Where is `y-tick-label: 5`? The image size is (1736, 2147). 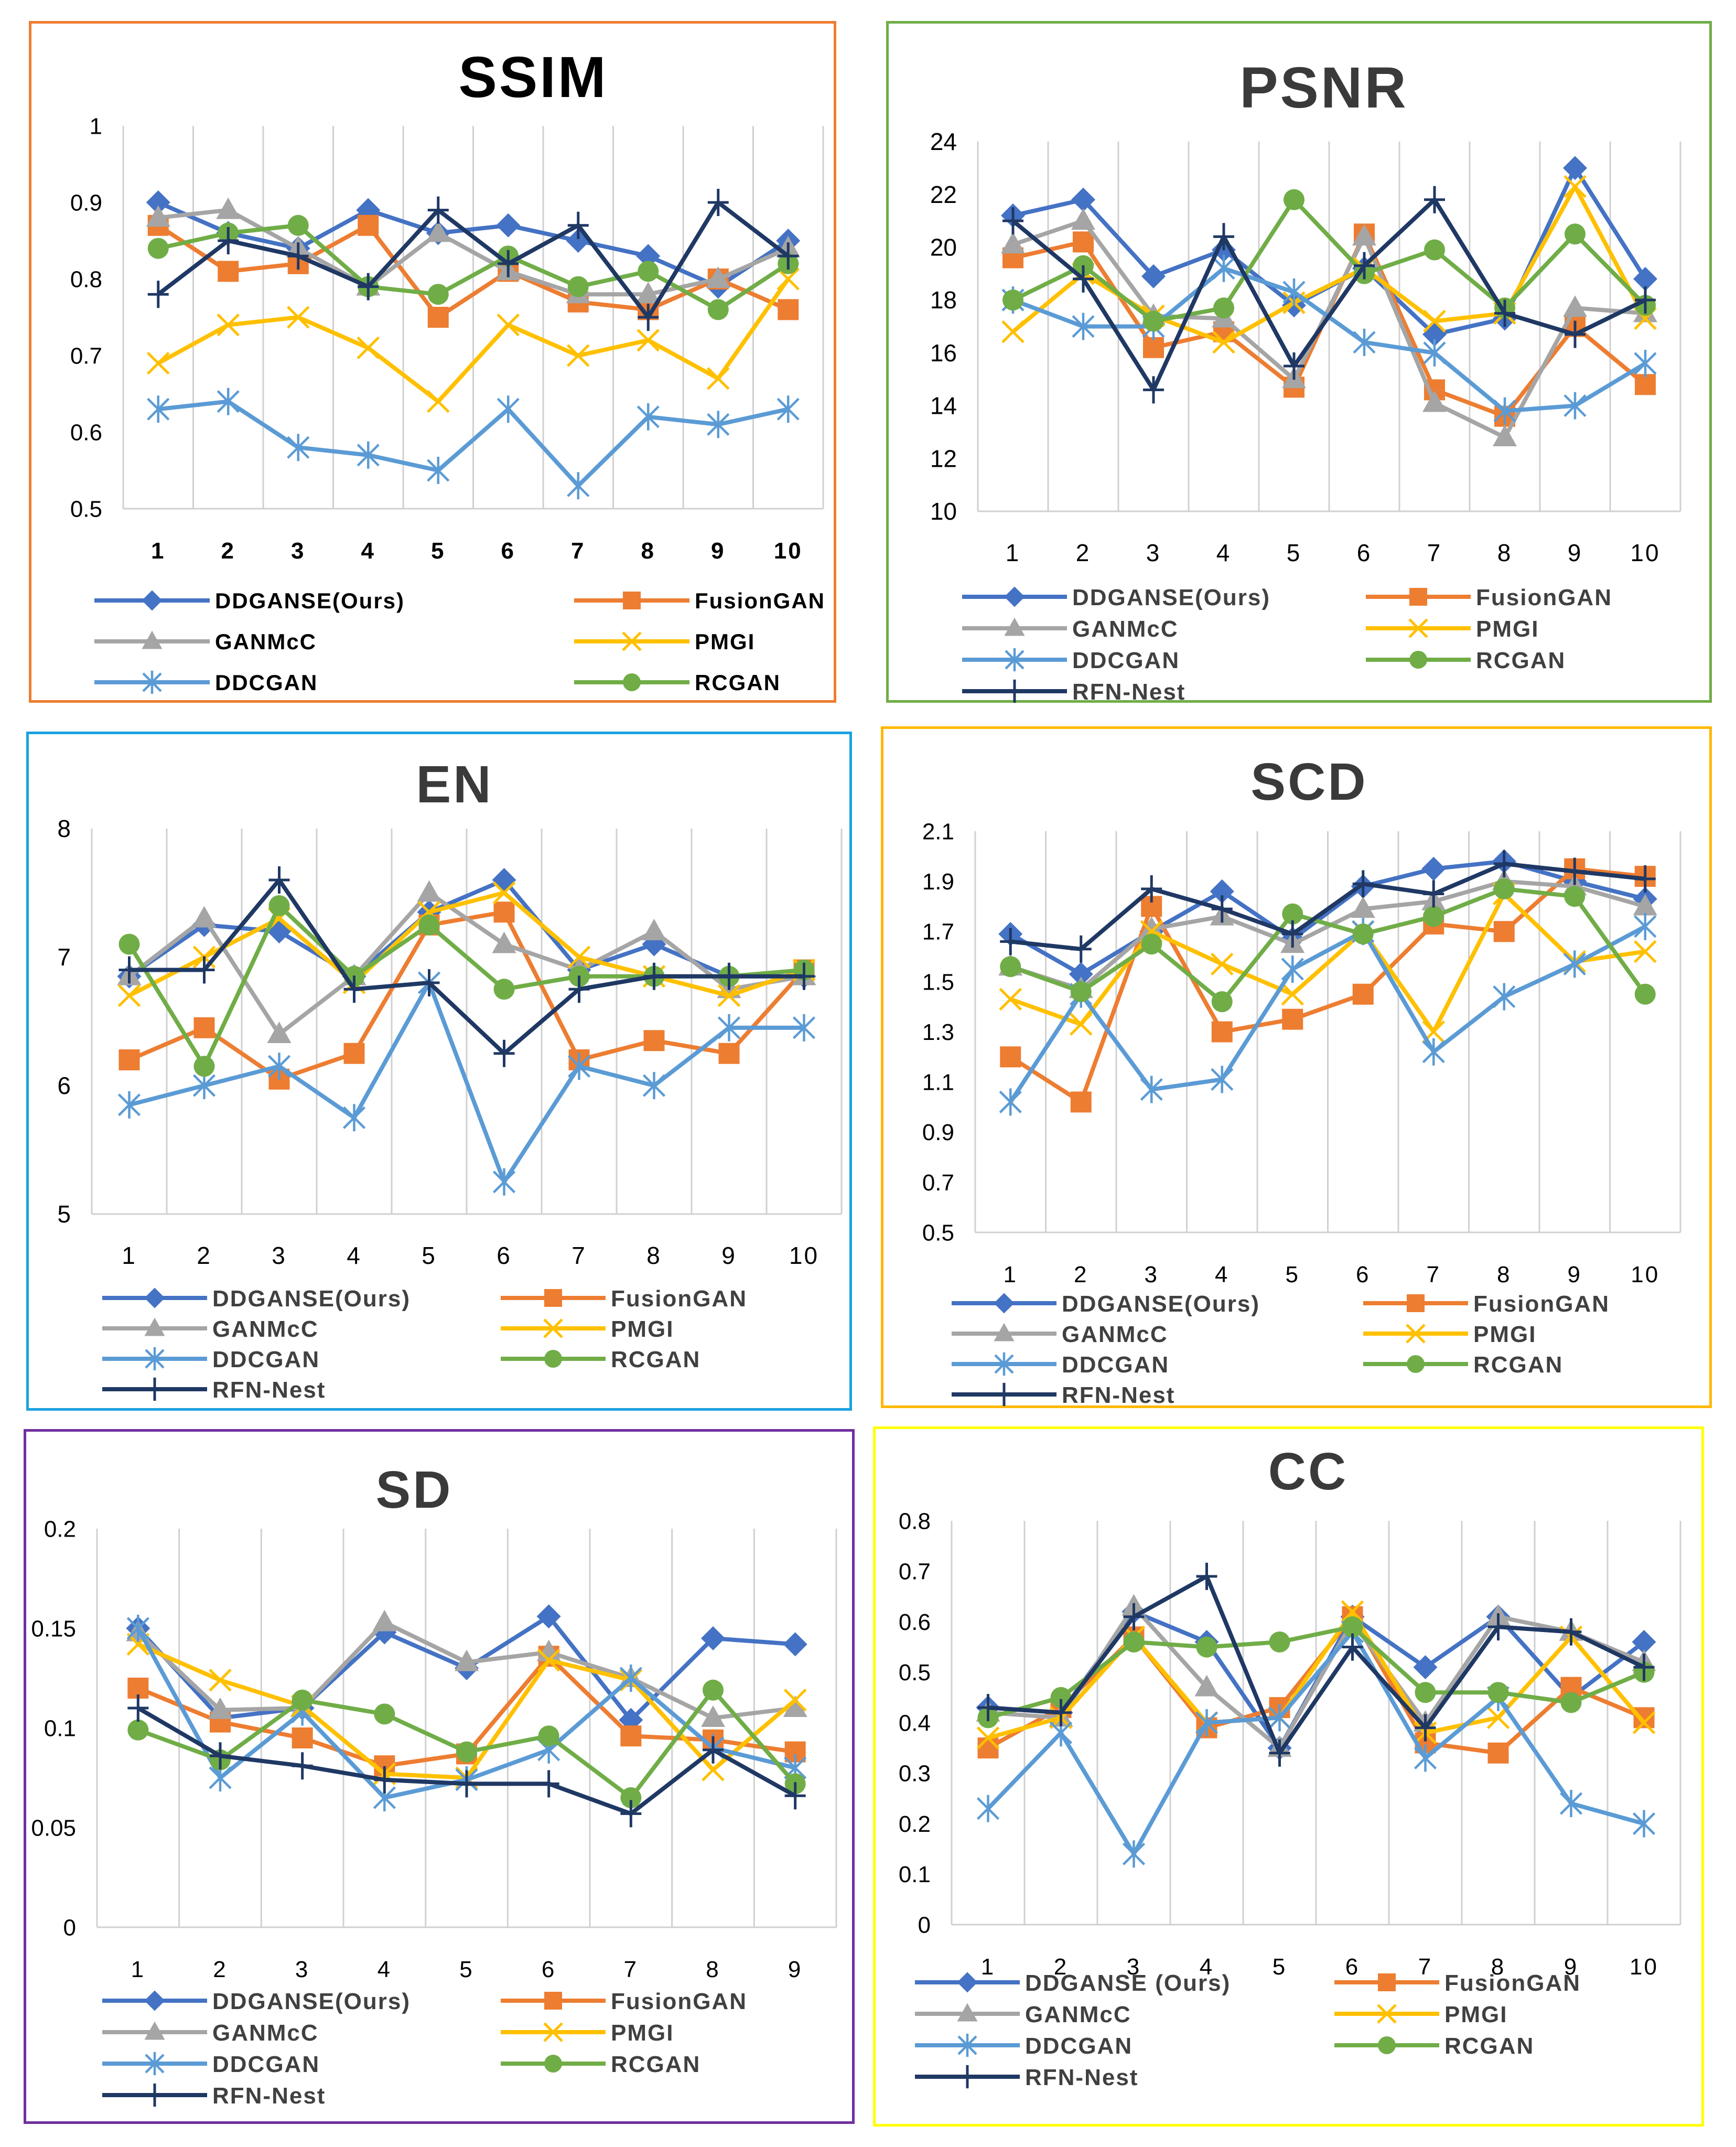
y-tick-label: 5 is located at coordinates (64, 1214).